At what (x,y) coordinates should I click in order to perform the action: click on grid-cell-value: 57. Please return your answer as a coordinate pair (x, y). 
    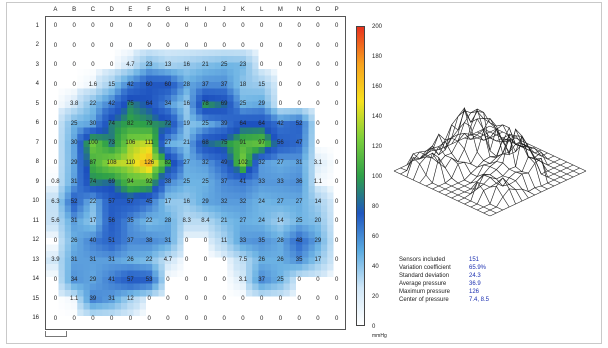
    Looking at the image, I should click on (130, 201).